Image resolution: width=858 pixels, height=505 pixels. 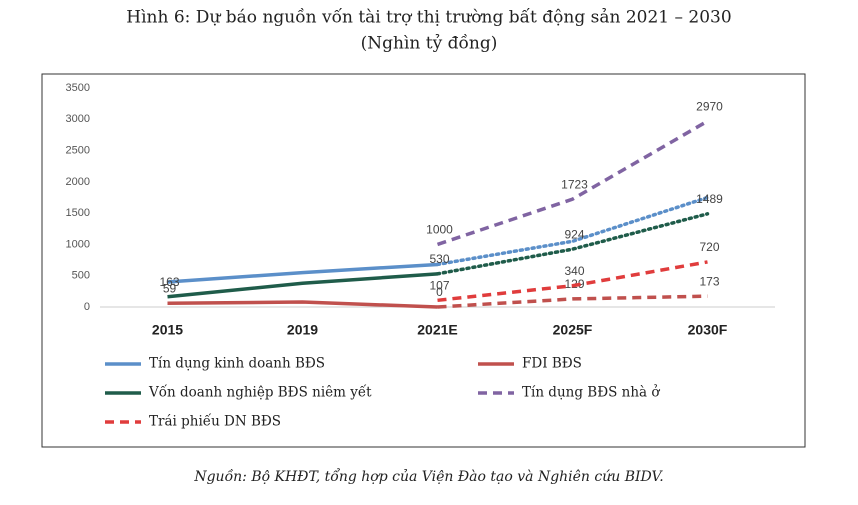 I want to click on y-tick-label: 3500, so click(x=78, y=88).